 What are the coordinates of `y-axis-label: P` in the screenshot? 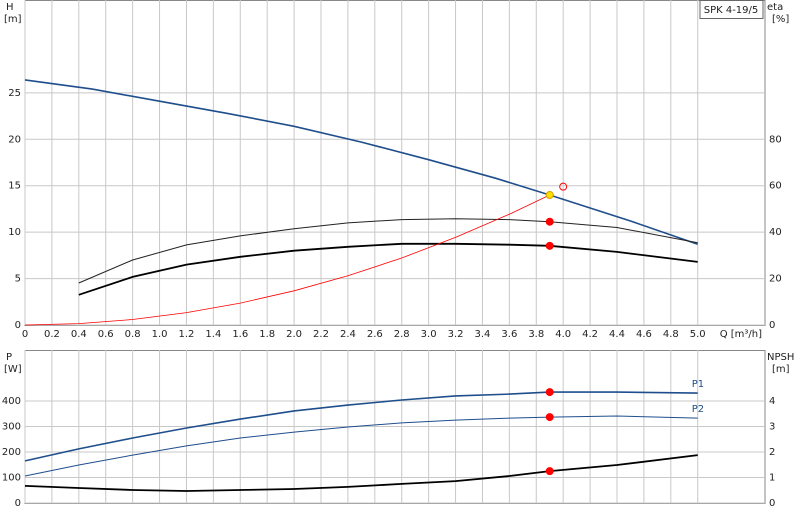 It's located at (9, 357).